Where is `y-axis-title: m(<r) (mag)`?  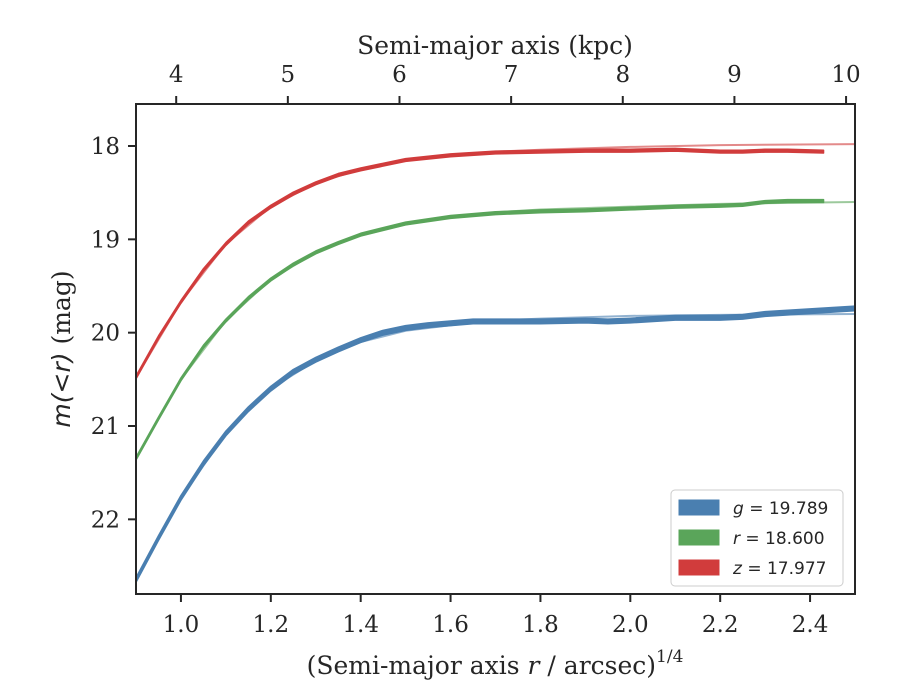 y-axis-title: m(<r) (mag) is located at coordinates (61, 348).